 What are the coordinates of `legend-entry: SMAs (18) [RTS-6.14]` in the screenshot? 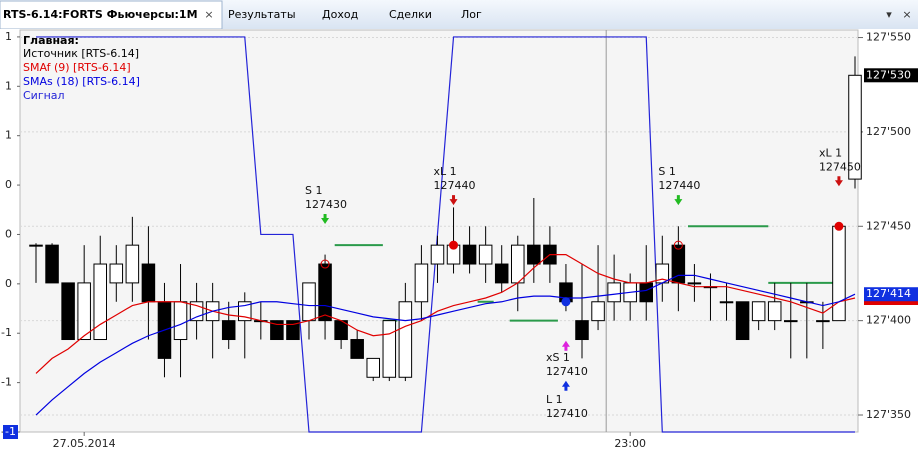 It's located at (81, 81).